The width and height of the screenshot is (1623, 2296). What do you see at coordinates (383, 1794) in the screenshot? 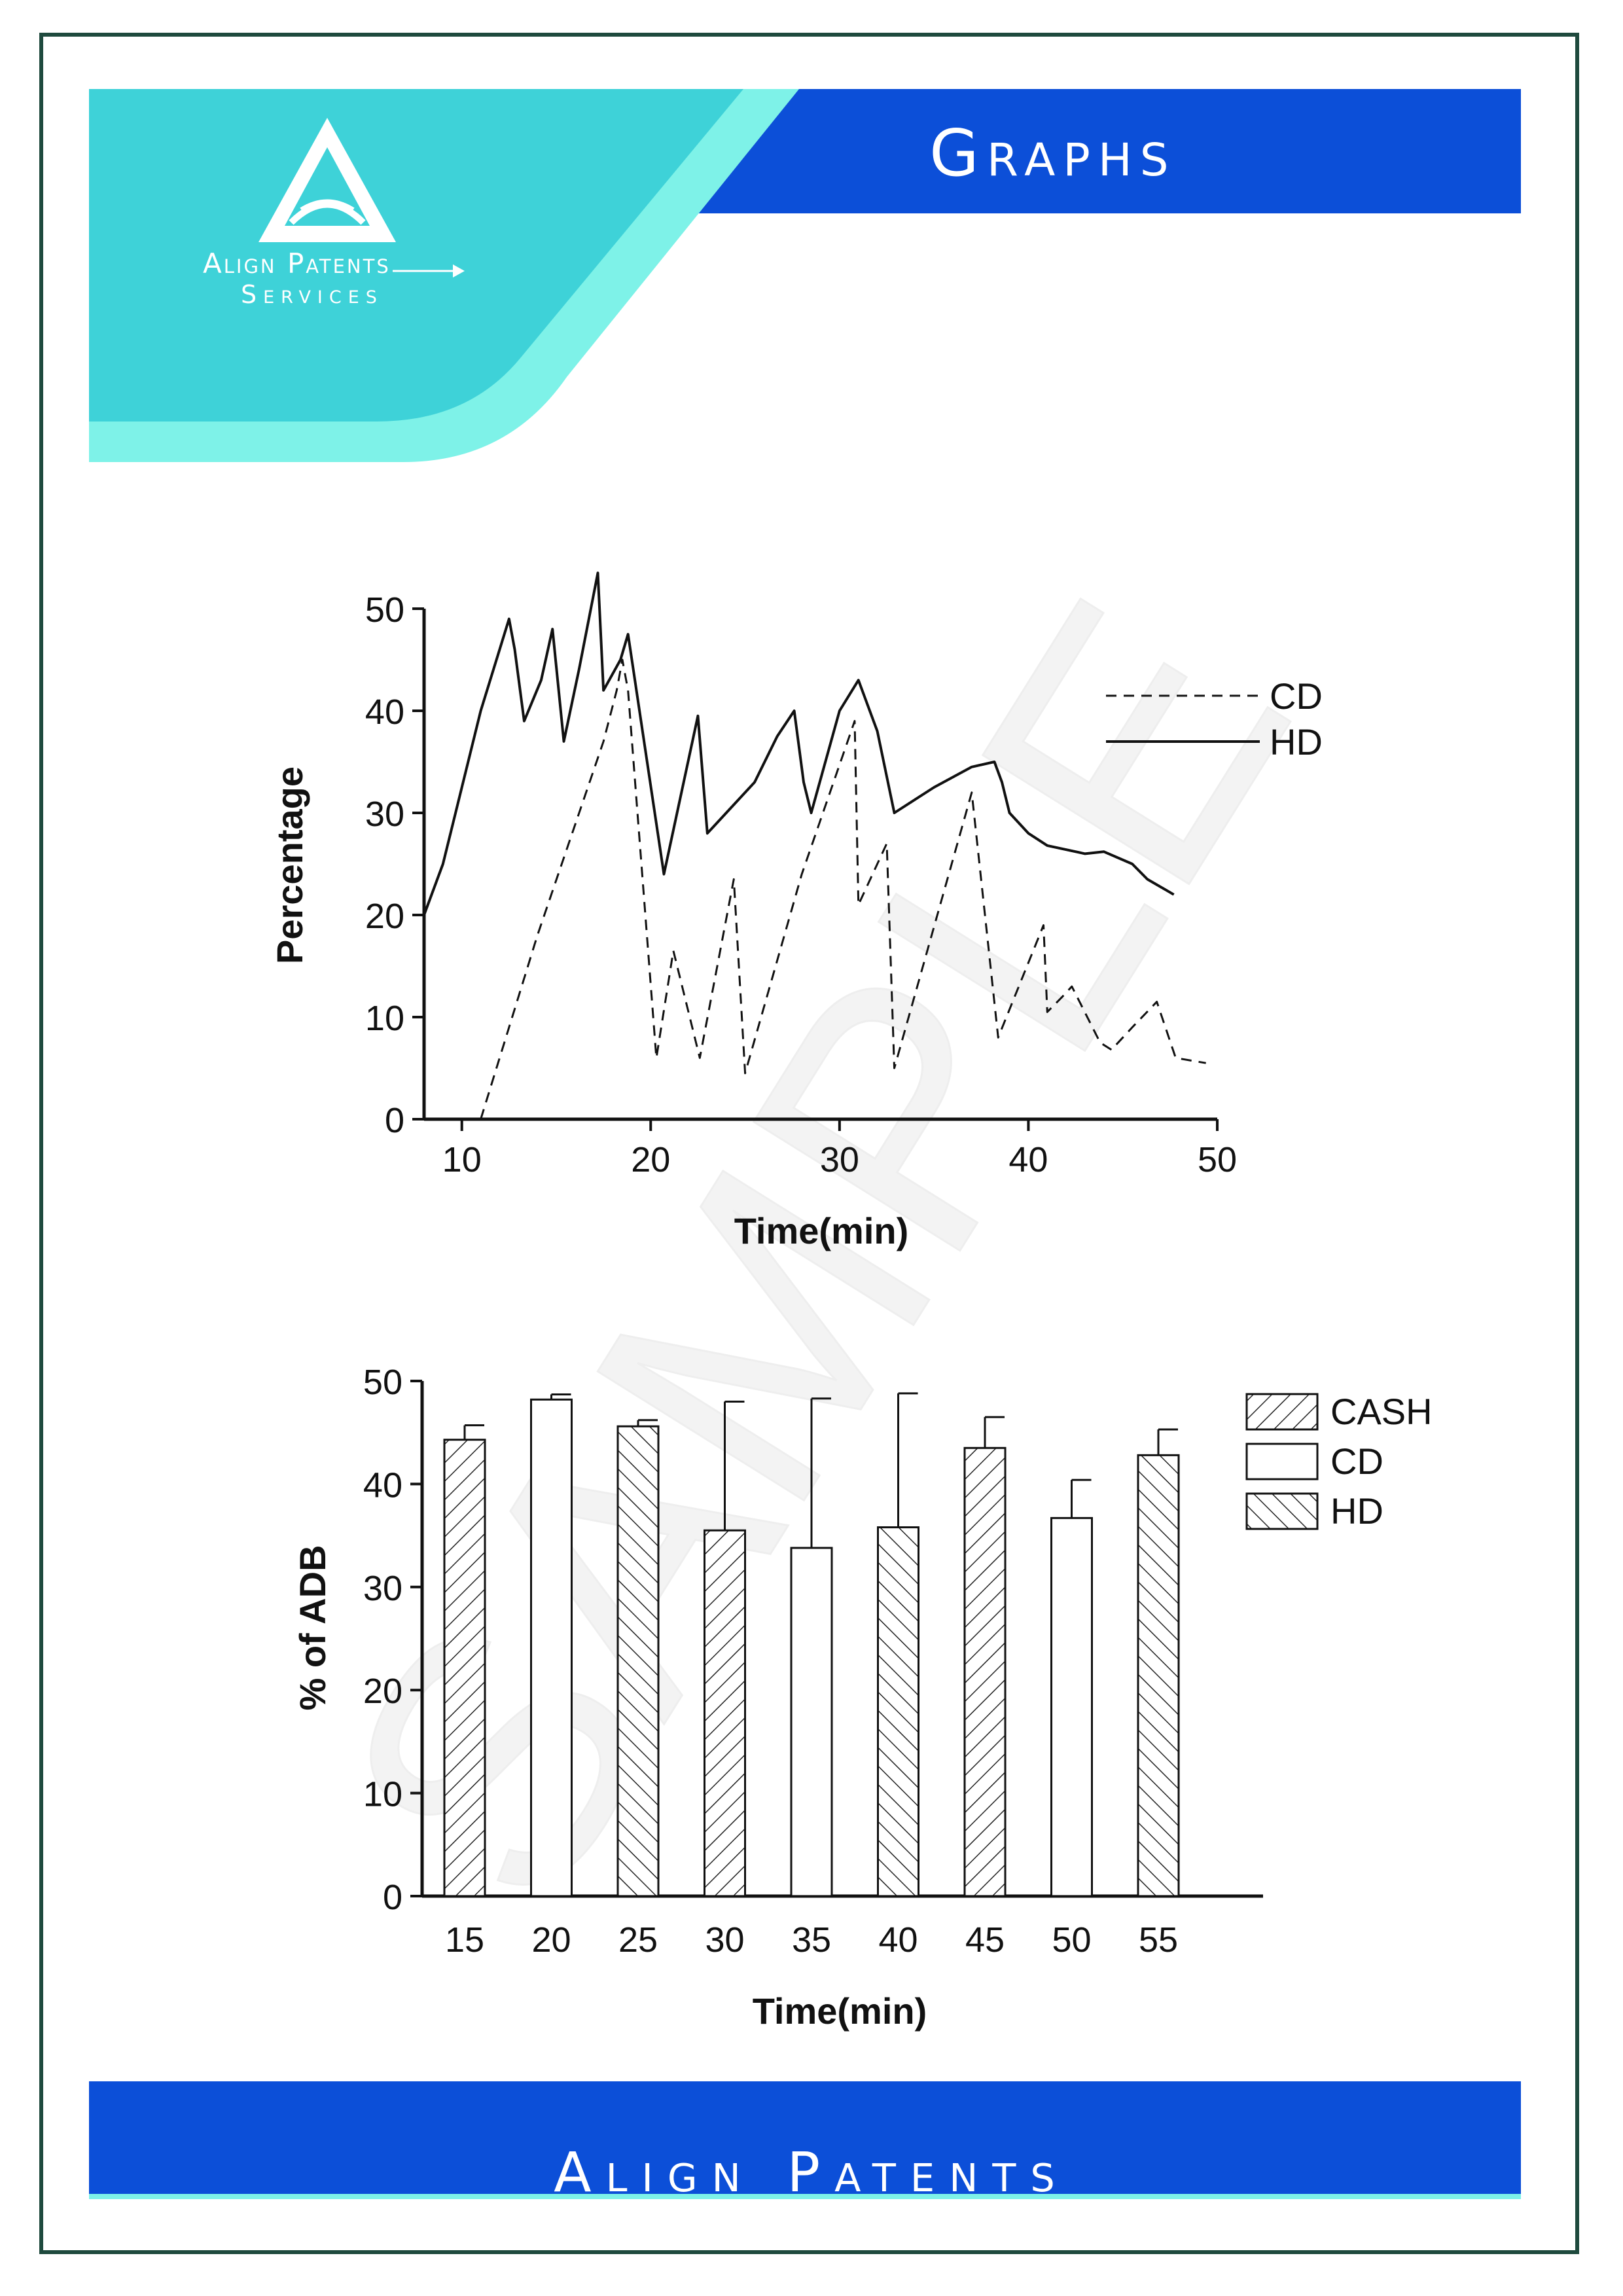
I see `bar-chart-y-tick-label: 10` at bounding box center [383, 1794].